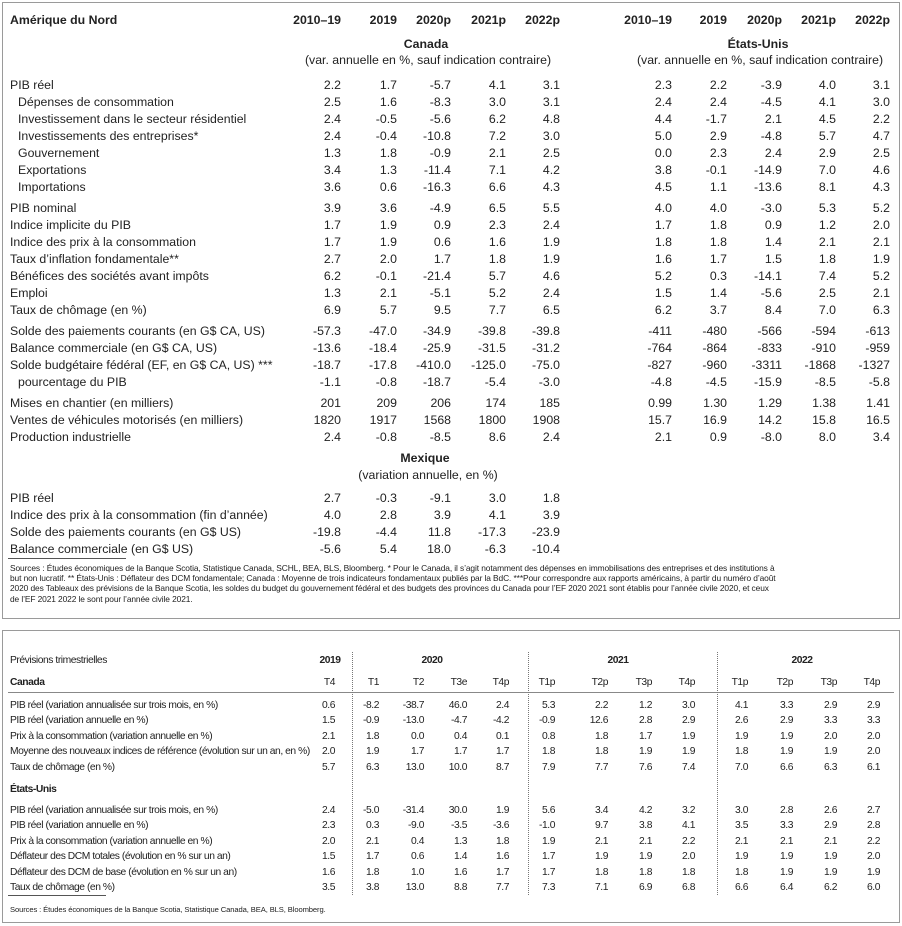  What do you see at coordinates (714, 365) in the screenshot?
I see `cell: -960` at bounding box center [714, 365].